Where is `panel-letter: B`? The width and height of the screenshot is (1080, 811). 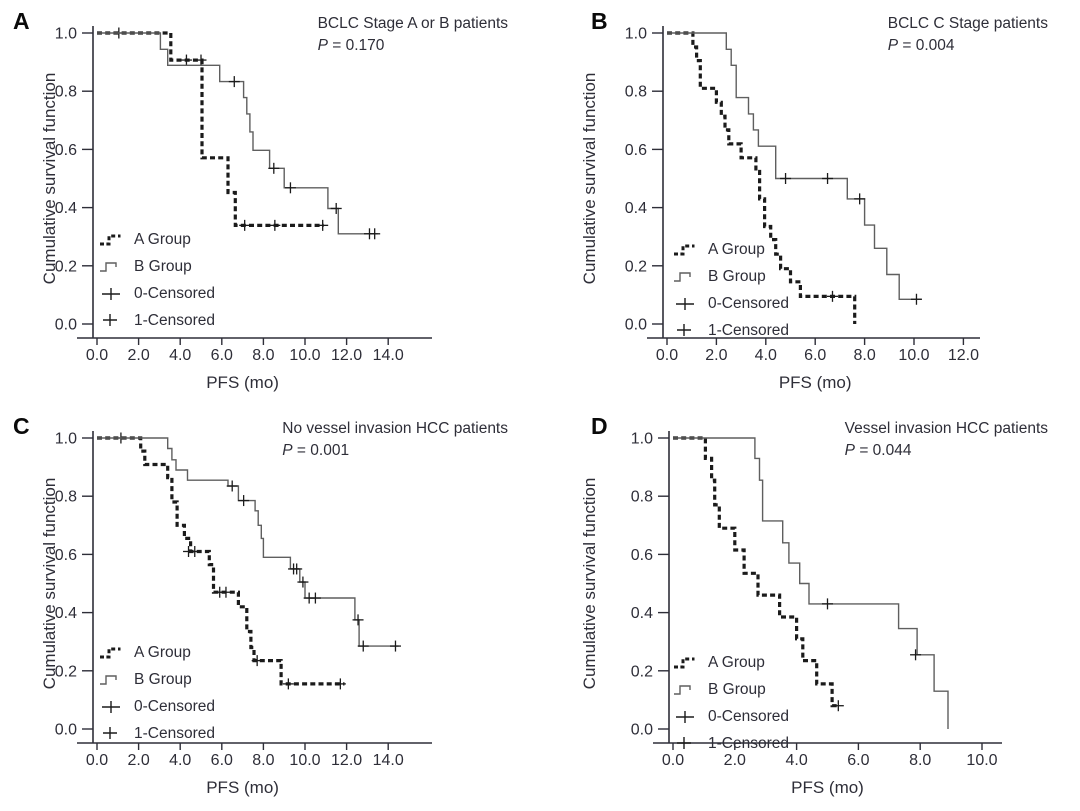
panel-letter: B is located at coordinates (599, 21).